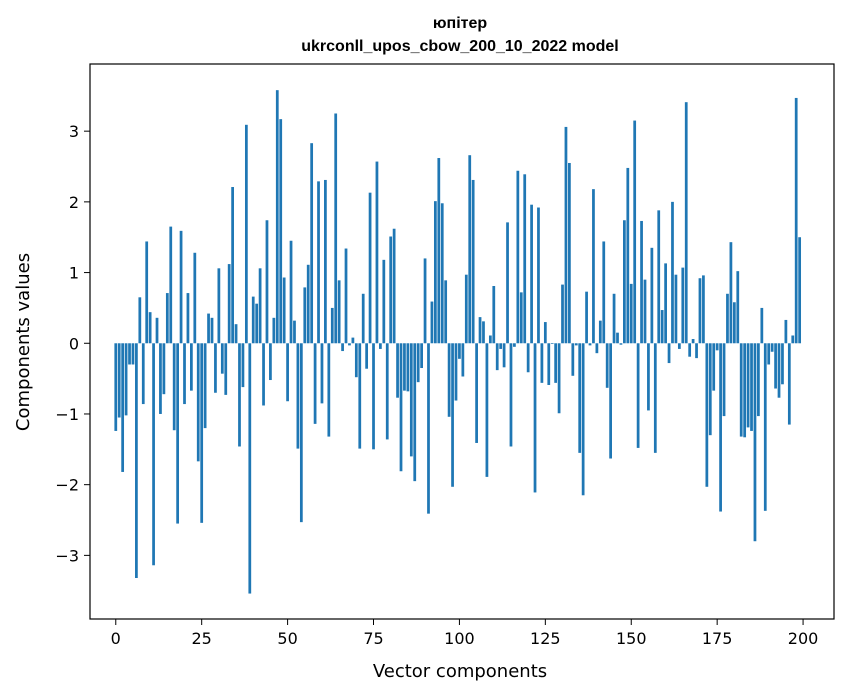 This screenshot has height=696, width=847. What do you see at coordinates (803, 638) in the screenshot?
I see `x-tick-label: 200` at bounding box center [803, 638].